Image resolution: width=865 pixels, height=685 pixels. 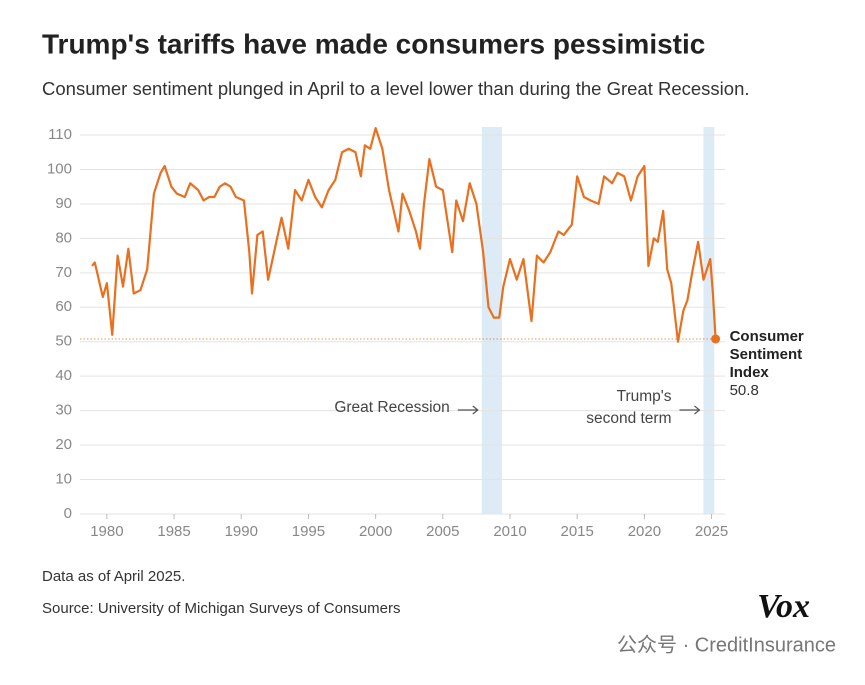 What do you see at coordinates (442, 531) in the screenshot?
I see `x-tick-label: 2005` at bounding box center [442, 531].